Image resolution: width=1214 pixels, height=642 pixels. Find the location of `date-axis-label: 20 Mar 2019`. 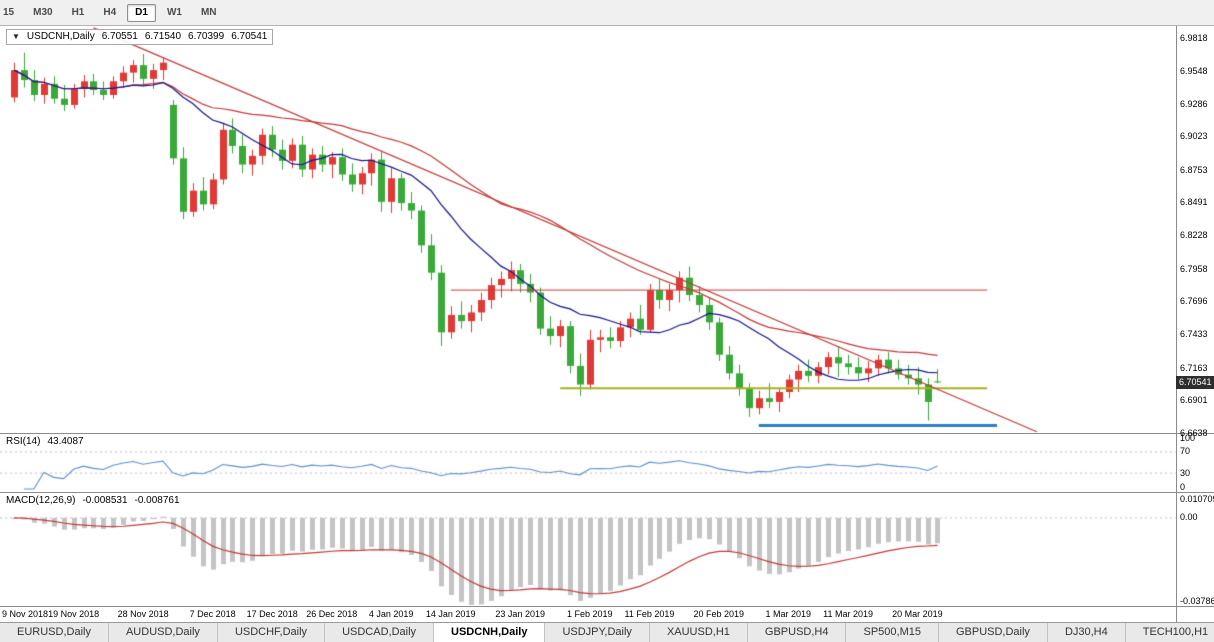

date-axis-label: 20 Mar 2019 is located at coordinates (917, 614).